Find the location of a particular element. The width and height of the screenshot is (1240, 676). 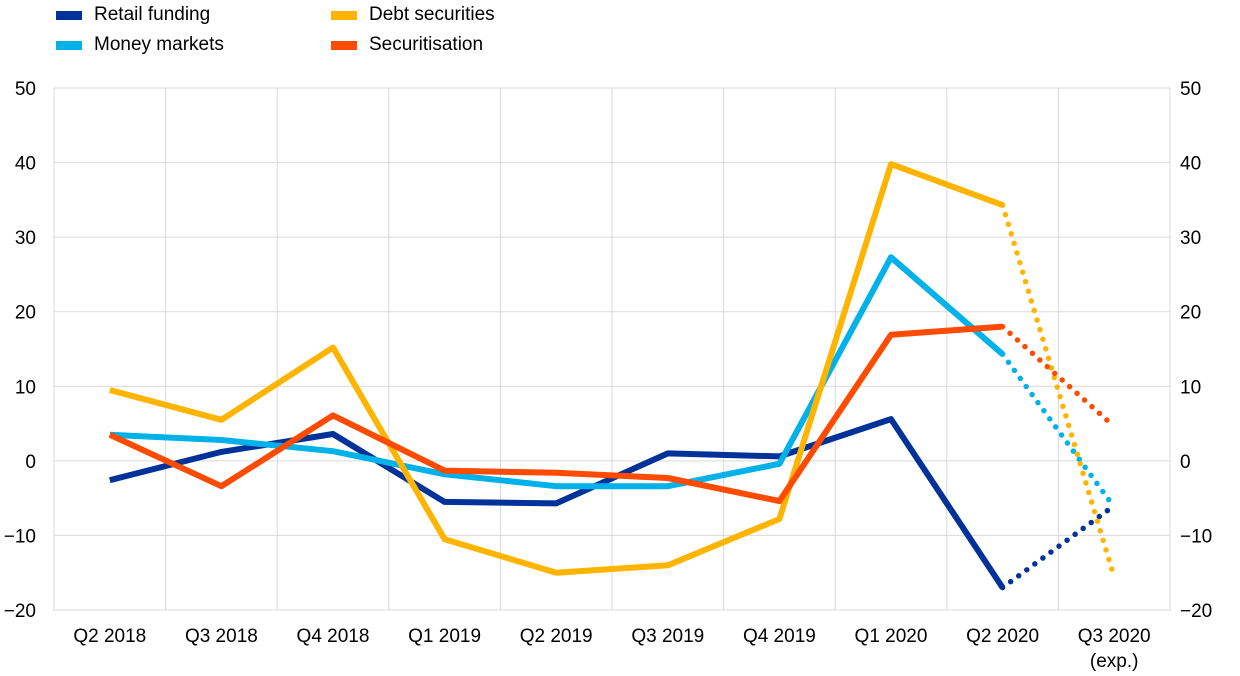

y-tick-label-left: 10 is located at coordinates (25, 387).